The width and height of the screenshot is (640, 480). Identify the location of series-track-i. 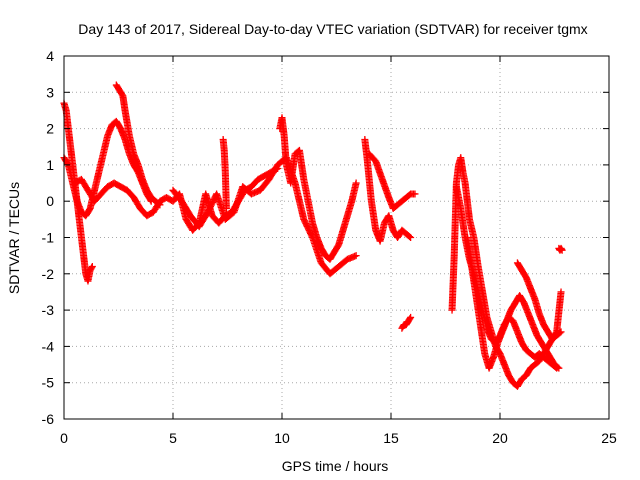
(392, 181).